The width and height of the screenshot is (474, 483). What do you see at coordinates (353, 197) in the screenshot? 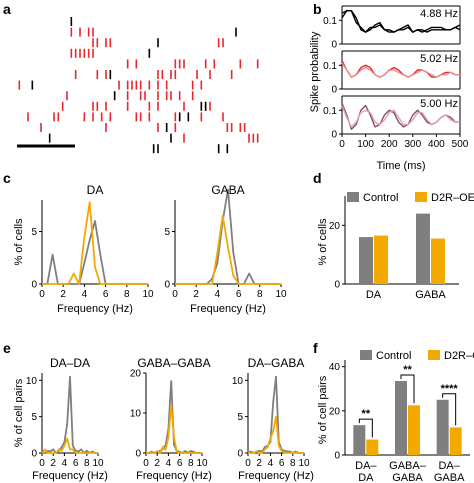
I see `legend-swatch-control` at bounding box center [353, 197].